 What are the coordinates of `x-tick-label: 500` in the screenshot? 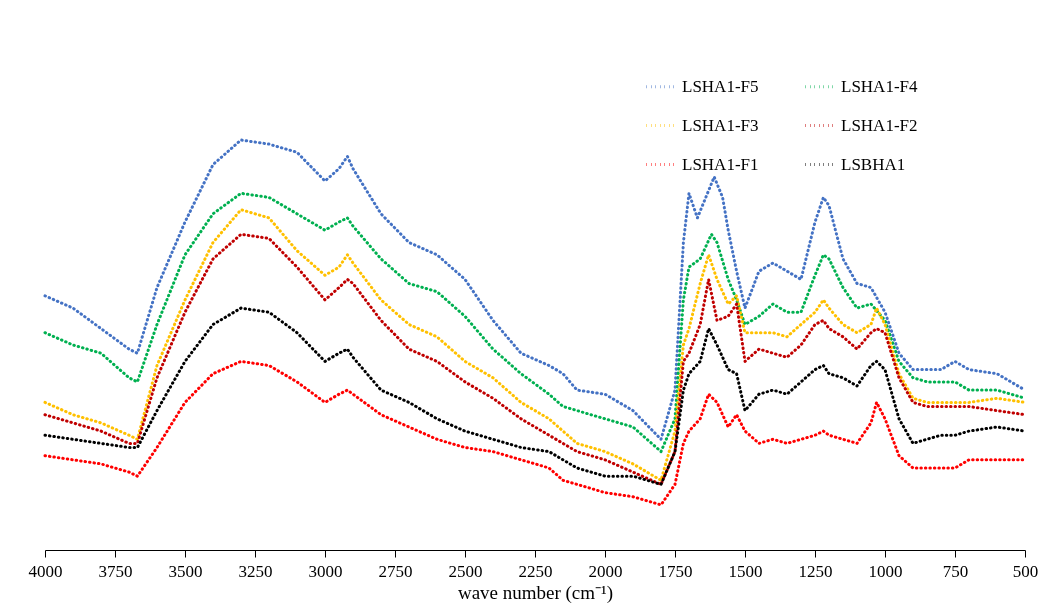 It's located at (1025, 571).